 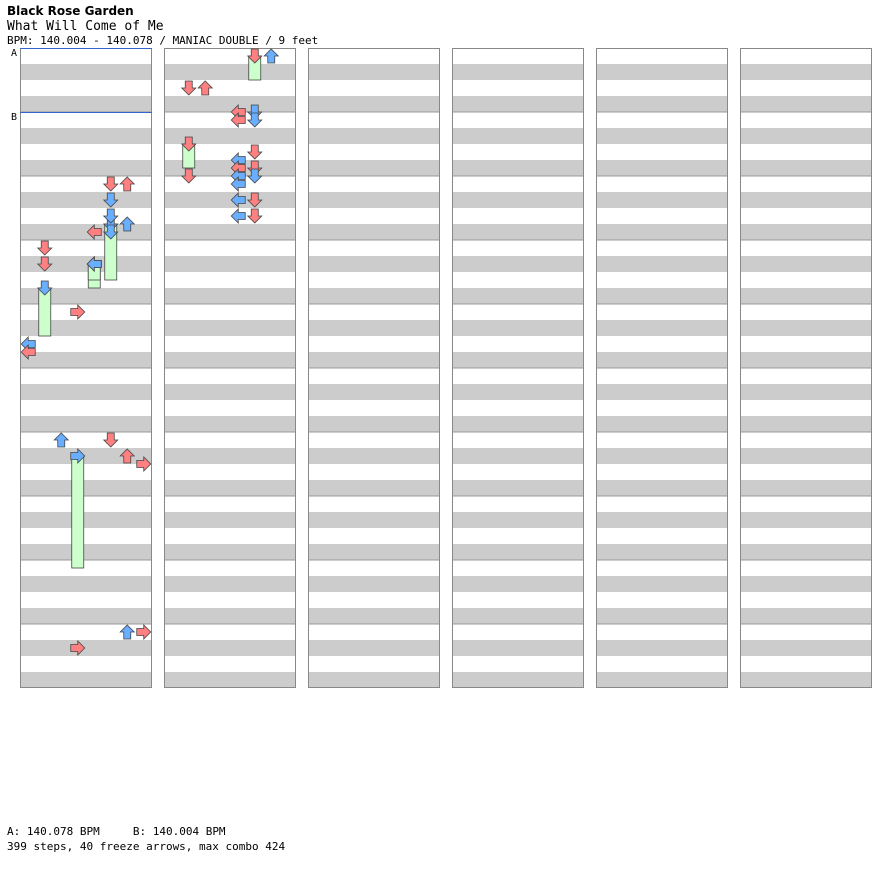 I want to click on bpm-legend: A: 140.078 BPM B: 140.004 BPM, so click(x=146, y=831).